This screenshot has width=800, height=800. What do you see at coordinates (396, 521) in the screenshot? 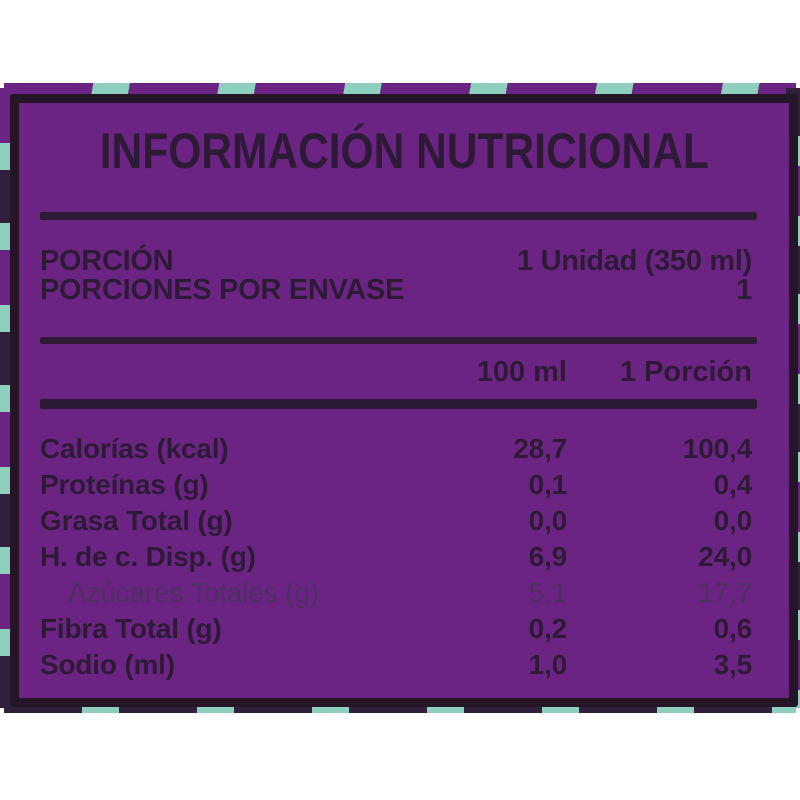
I see `nutrient-row: Grasa Total (g) 0,0 0,0` at bounding box center [396, 521].